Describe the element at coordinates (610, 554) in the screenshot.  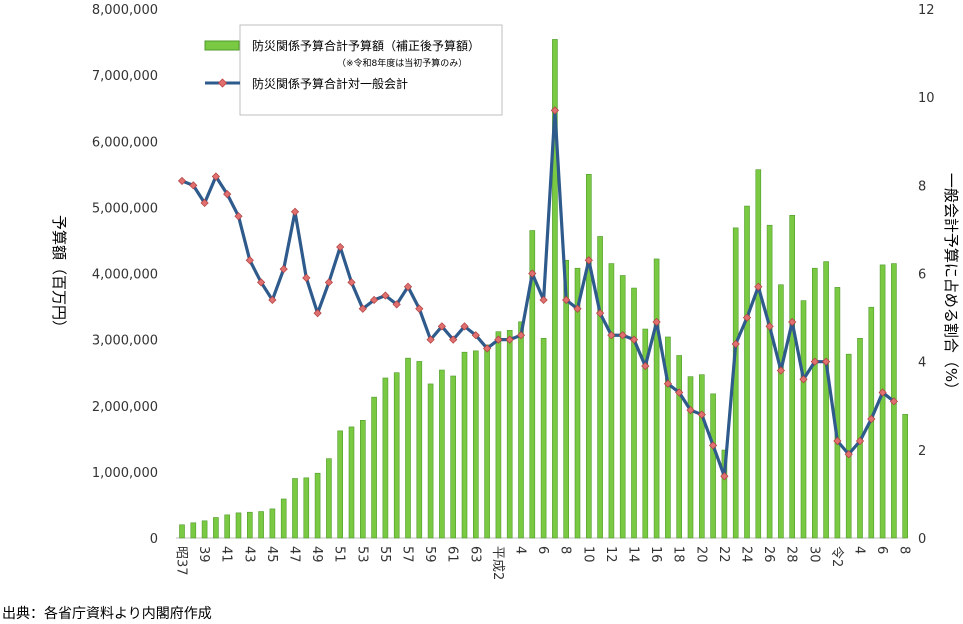
I see `x-tick-label: 12` at that location.